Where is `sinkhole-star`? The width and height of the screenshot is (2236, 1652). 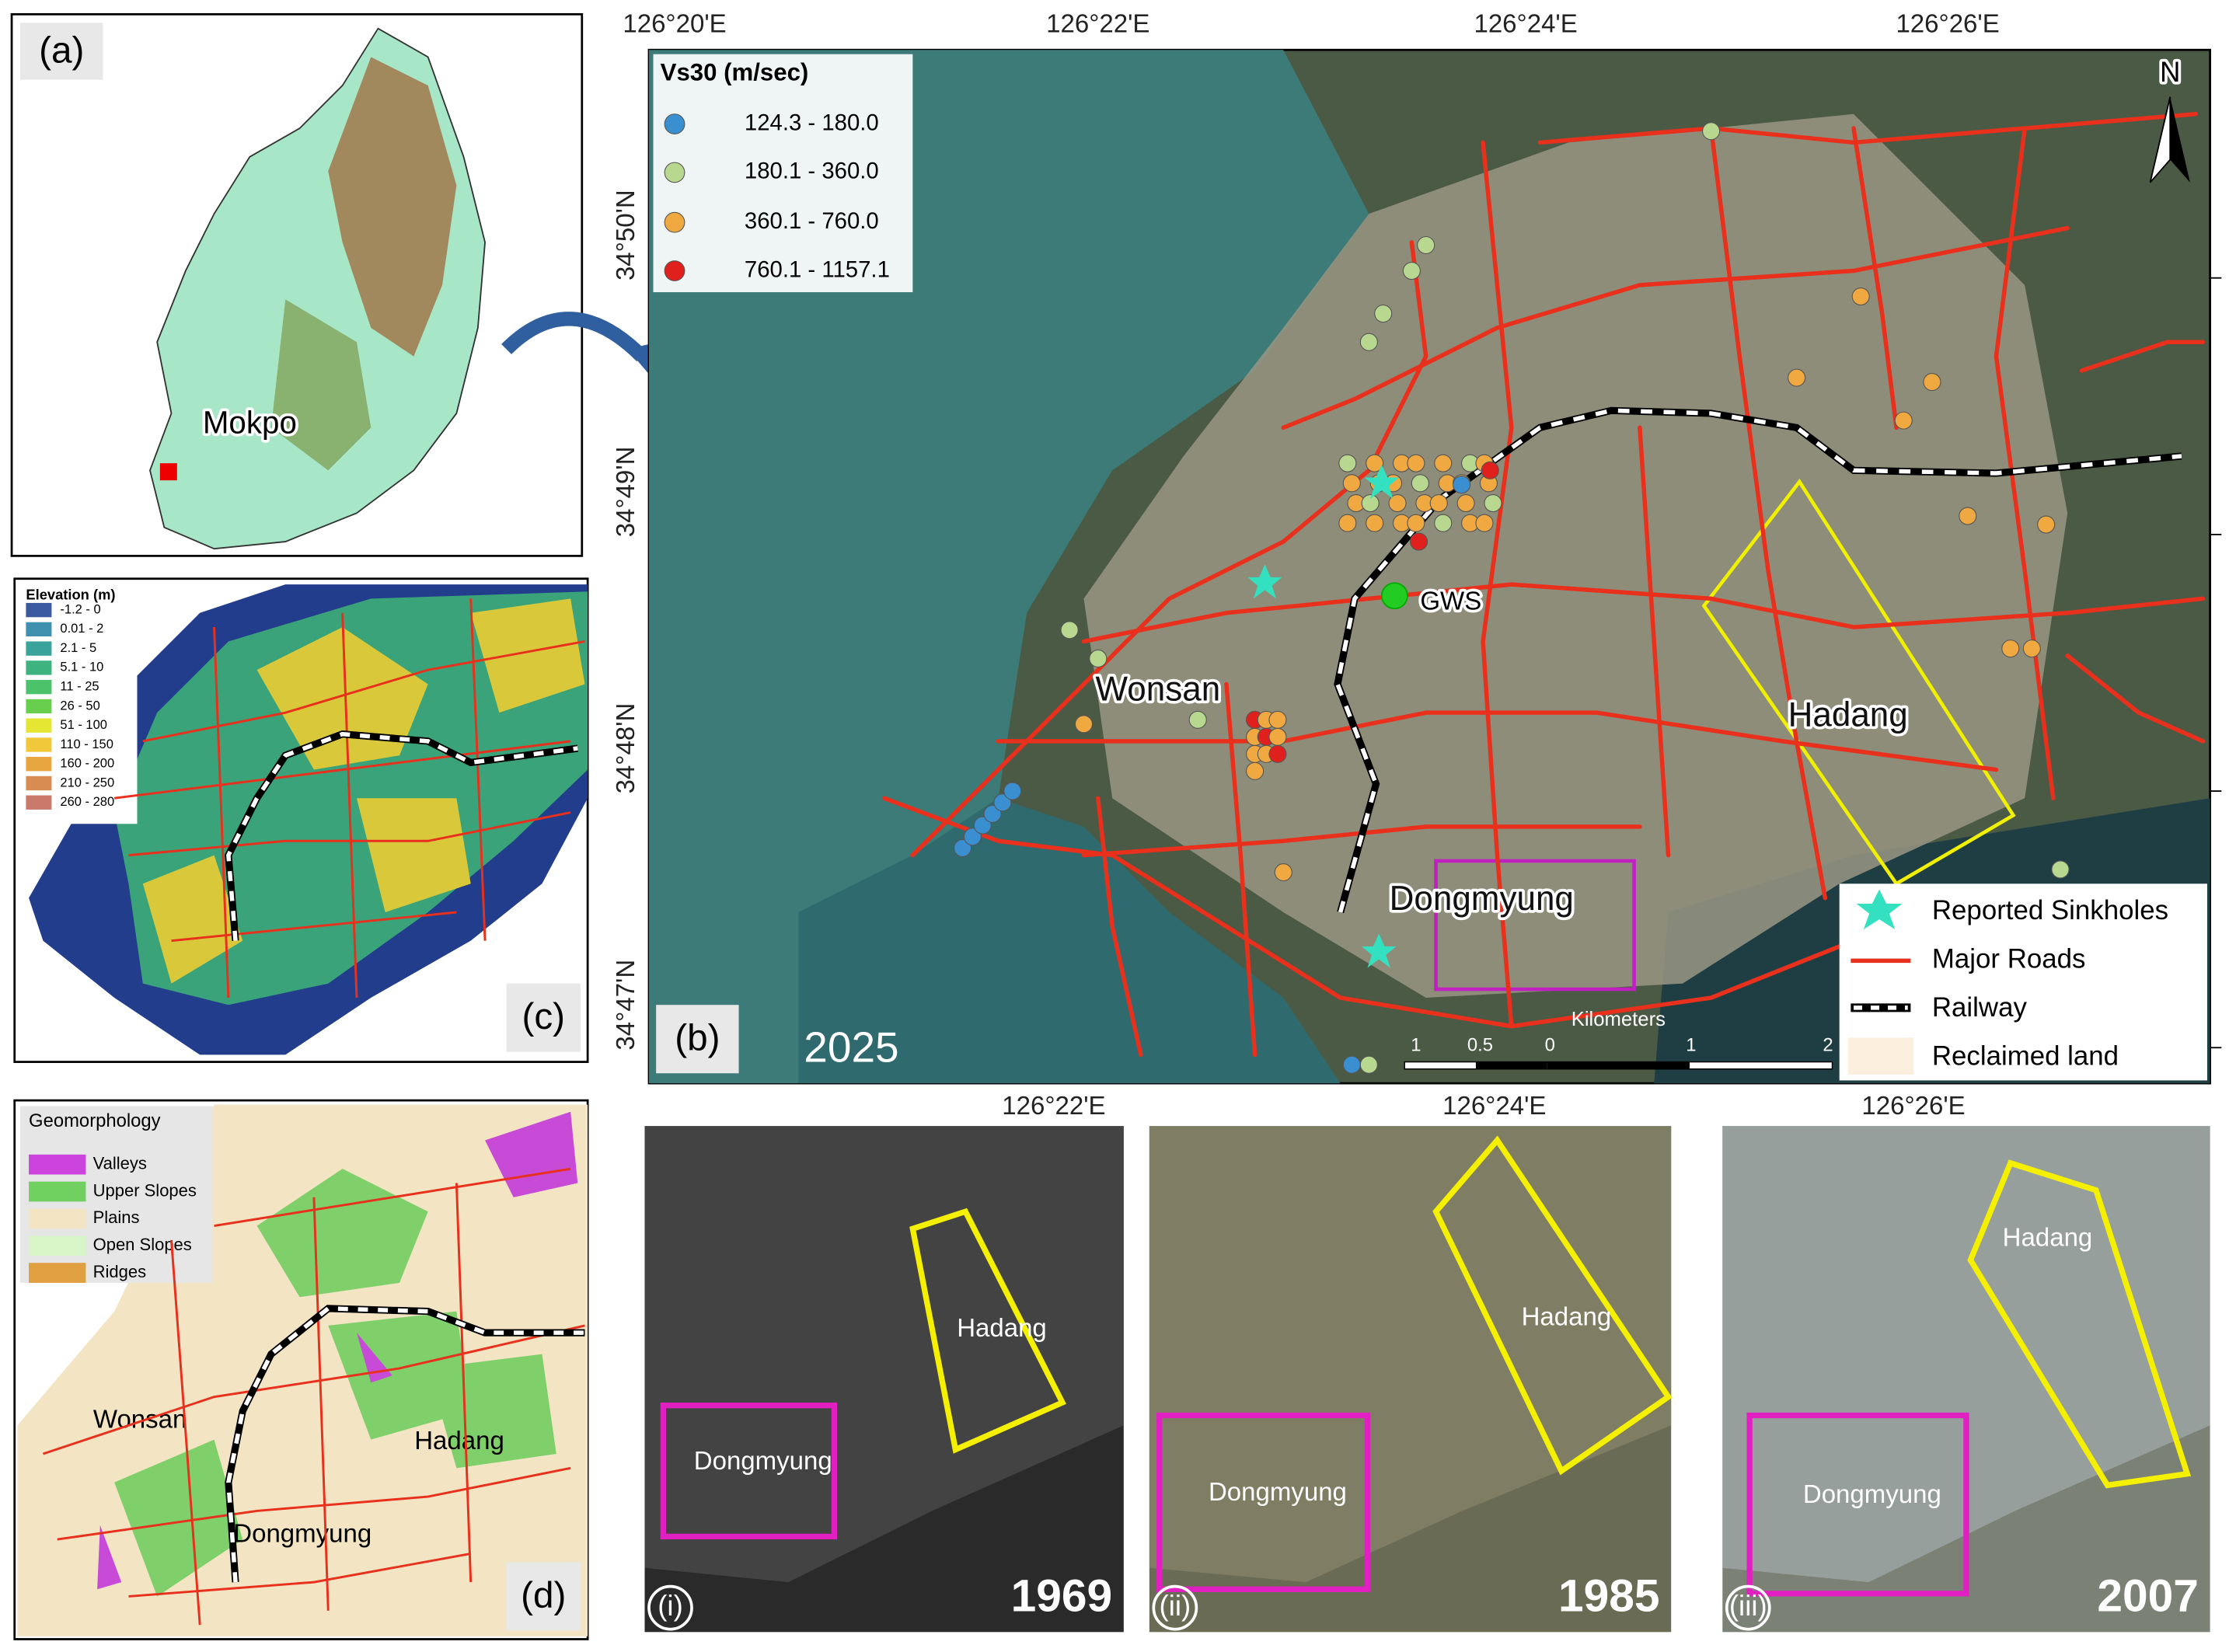
sinkhole-star is located at coordinates (1381, 482).